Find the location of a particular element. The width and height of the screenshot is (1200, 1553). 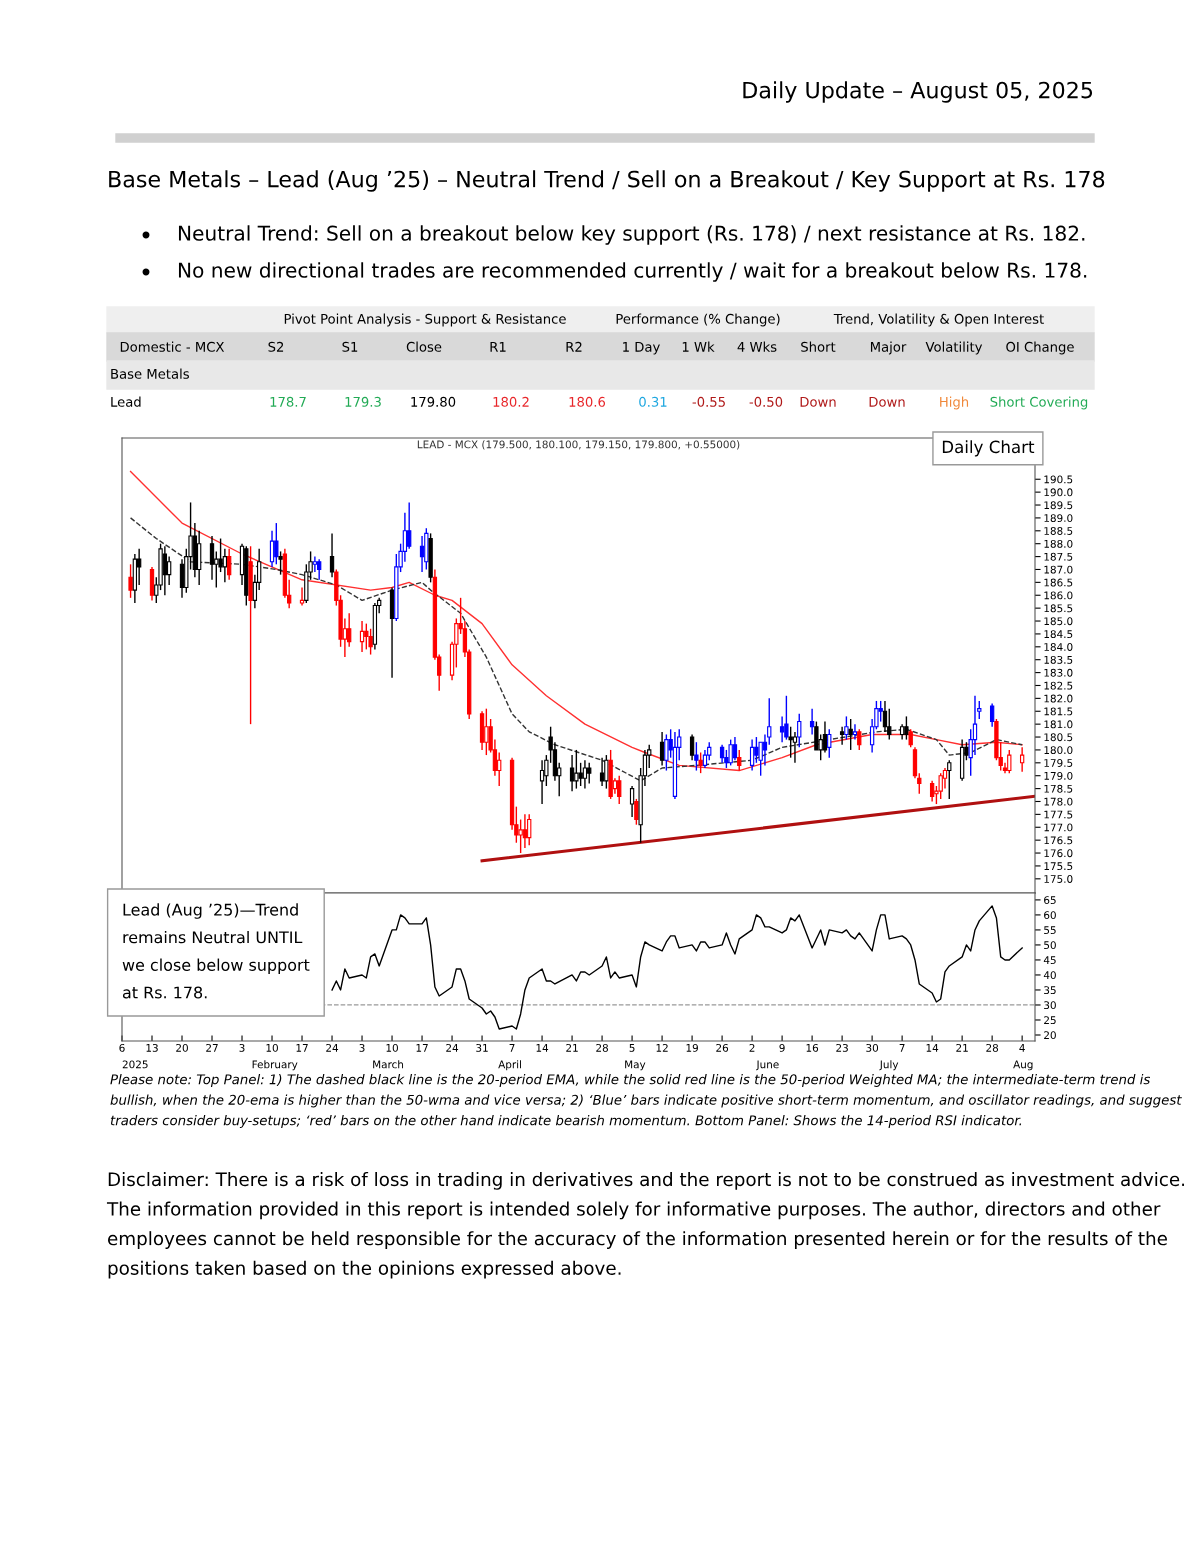

y-tick-label: 184.0 is located at coordinates (1058, 647).